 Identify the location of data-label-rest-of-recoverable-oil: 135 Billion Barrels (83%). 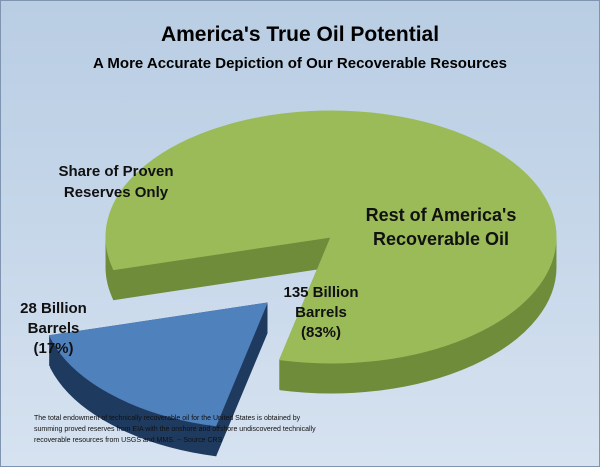
(321, 313).